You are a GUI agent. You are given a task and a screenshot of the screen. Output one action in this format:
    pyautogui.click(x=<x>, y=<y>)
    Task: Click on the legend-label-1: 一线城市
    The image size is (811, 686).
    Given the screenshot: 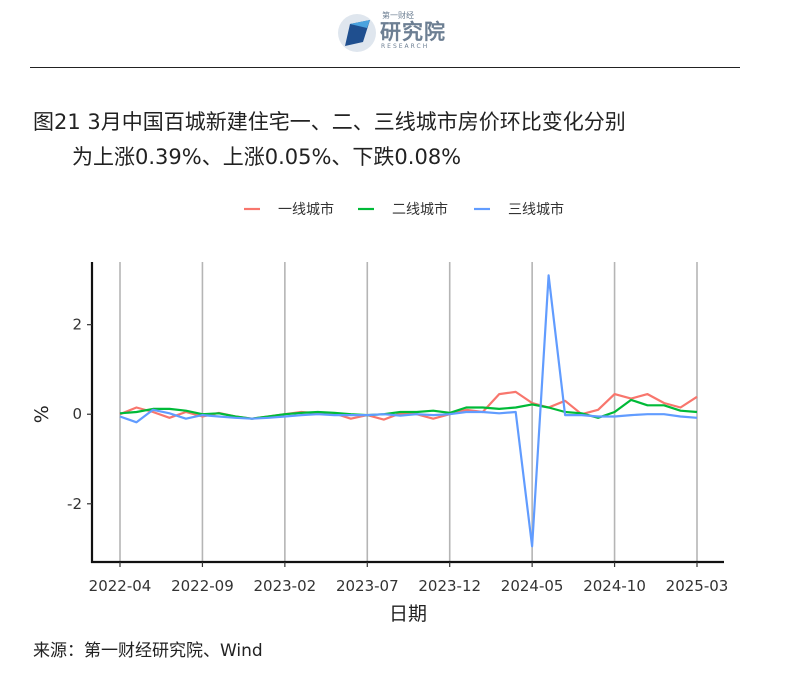 What is the action you would take?
    pyautogui.click(x=306, y=209)
    